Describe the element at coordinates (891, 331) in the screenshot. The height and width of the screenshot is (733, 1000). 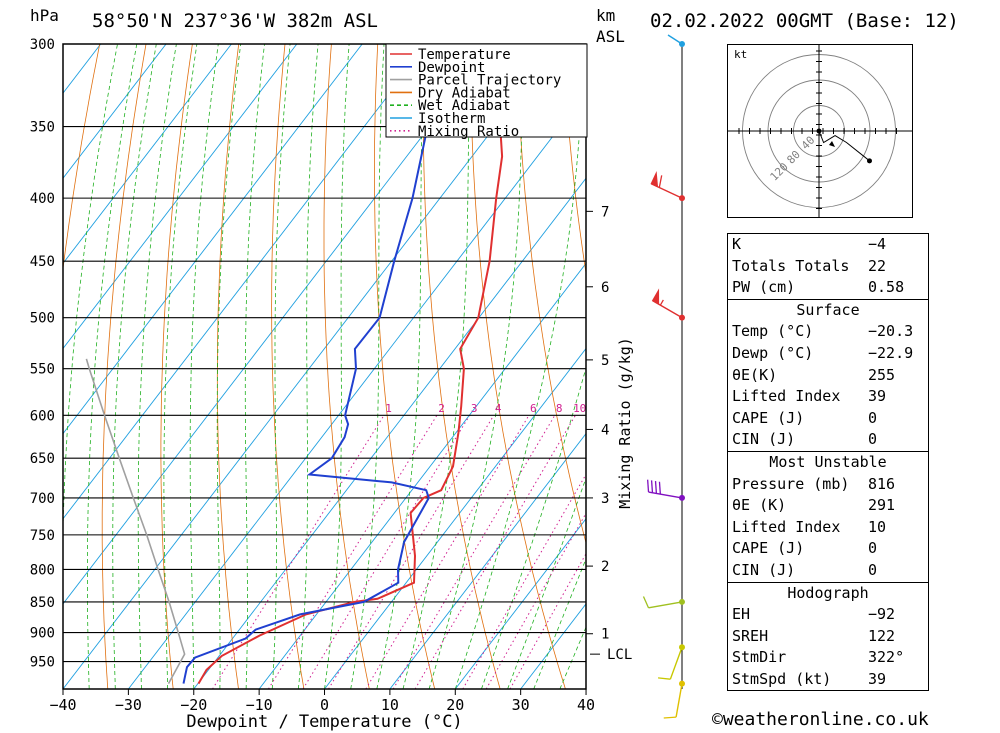
I see `index-value: −20.3` at that location.